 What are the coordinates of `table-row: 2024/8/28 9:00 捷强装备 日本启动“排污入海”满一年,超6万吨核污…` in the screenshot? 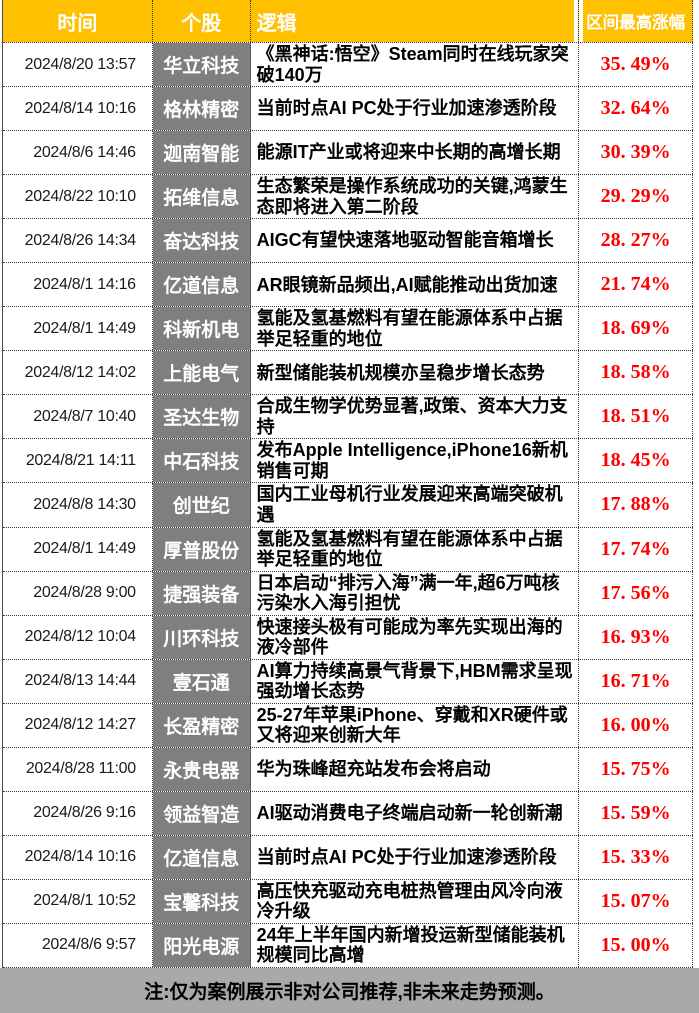 It's located at (348, 593).